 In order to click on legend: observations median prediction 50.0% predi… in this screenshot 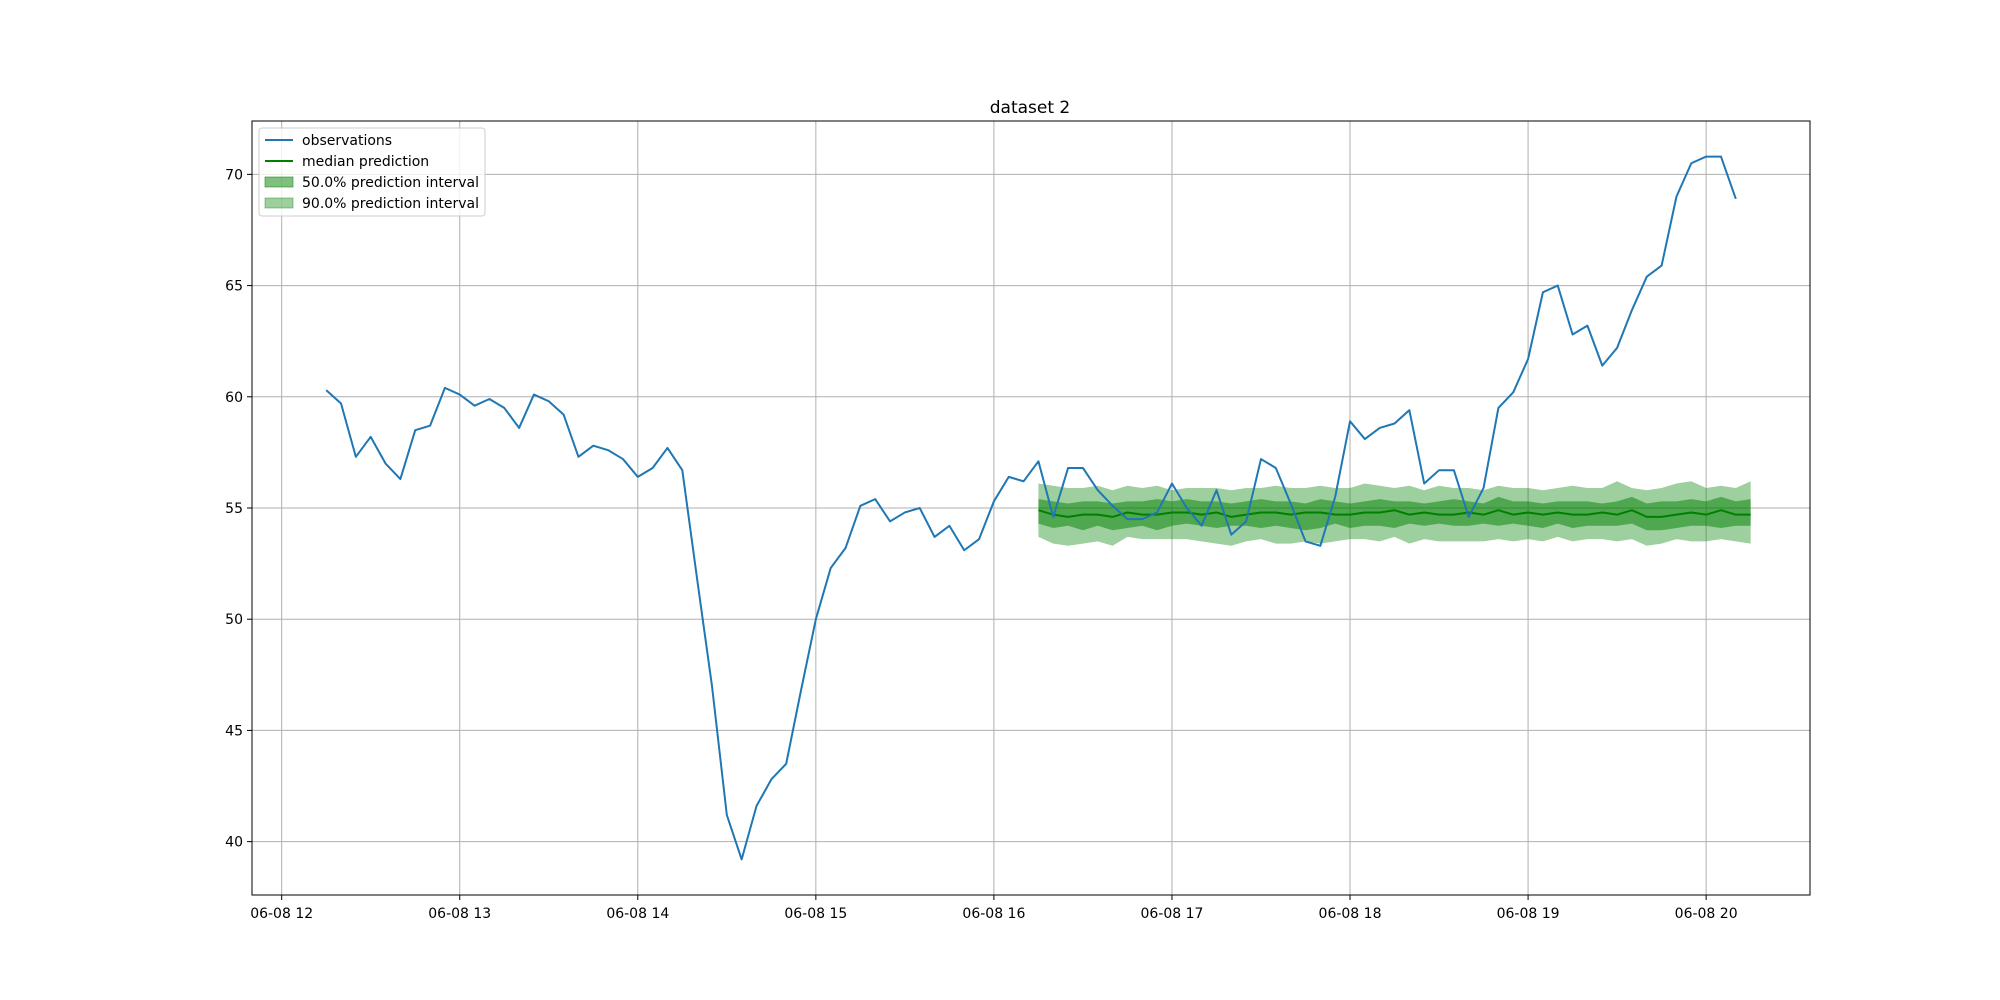, I will do `click(372, 172)`.